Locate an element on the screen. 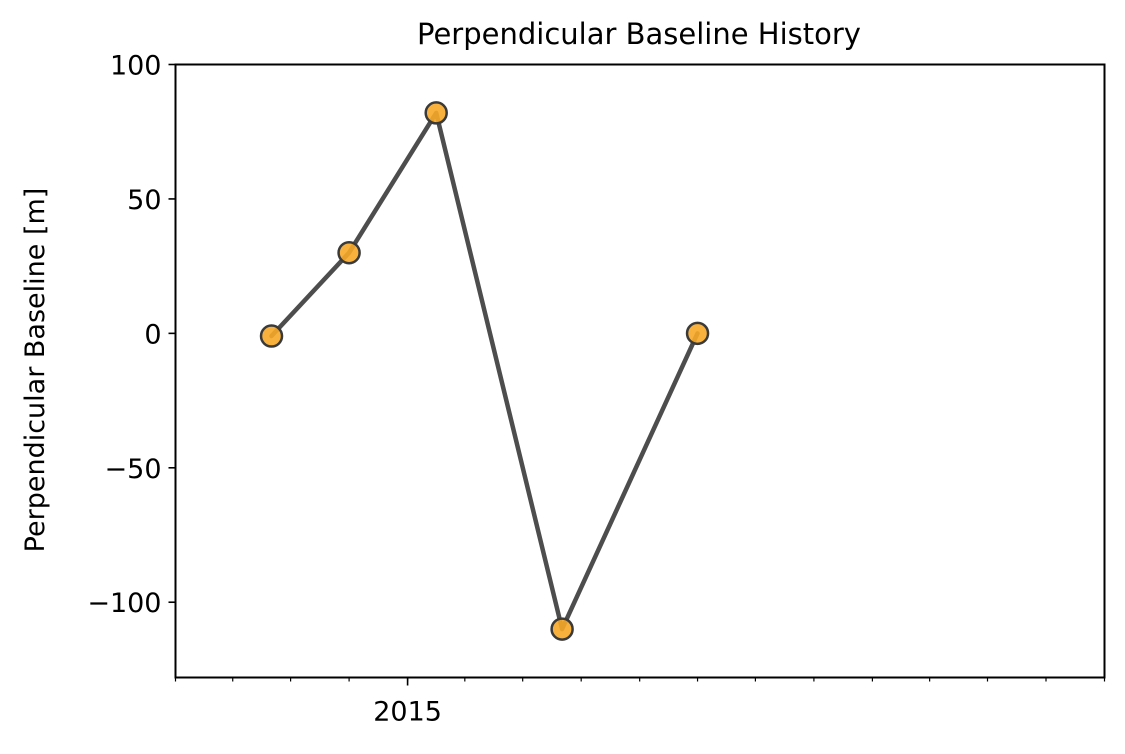 The image size is (1125, 754). y-tick-label: 50 is located at coordinates (144, 200).